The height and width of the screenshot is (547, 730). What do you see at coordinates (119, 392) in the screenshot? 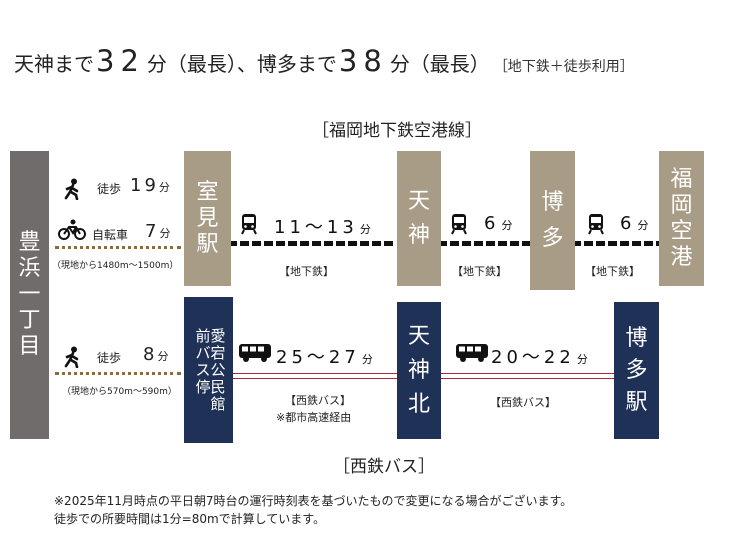
I see `distance-to-bus-stop: （現地から570m〜590m）` at bounding box center [119, 392].